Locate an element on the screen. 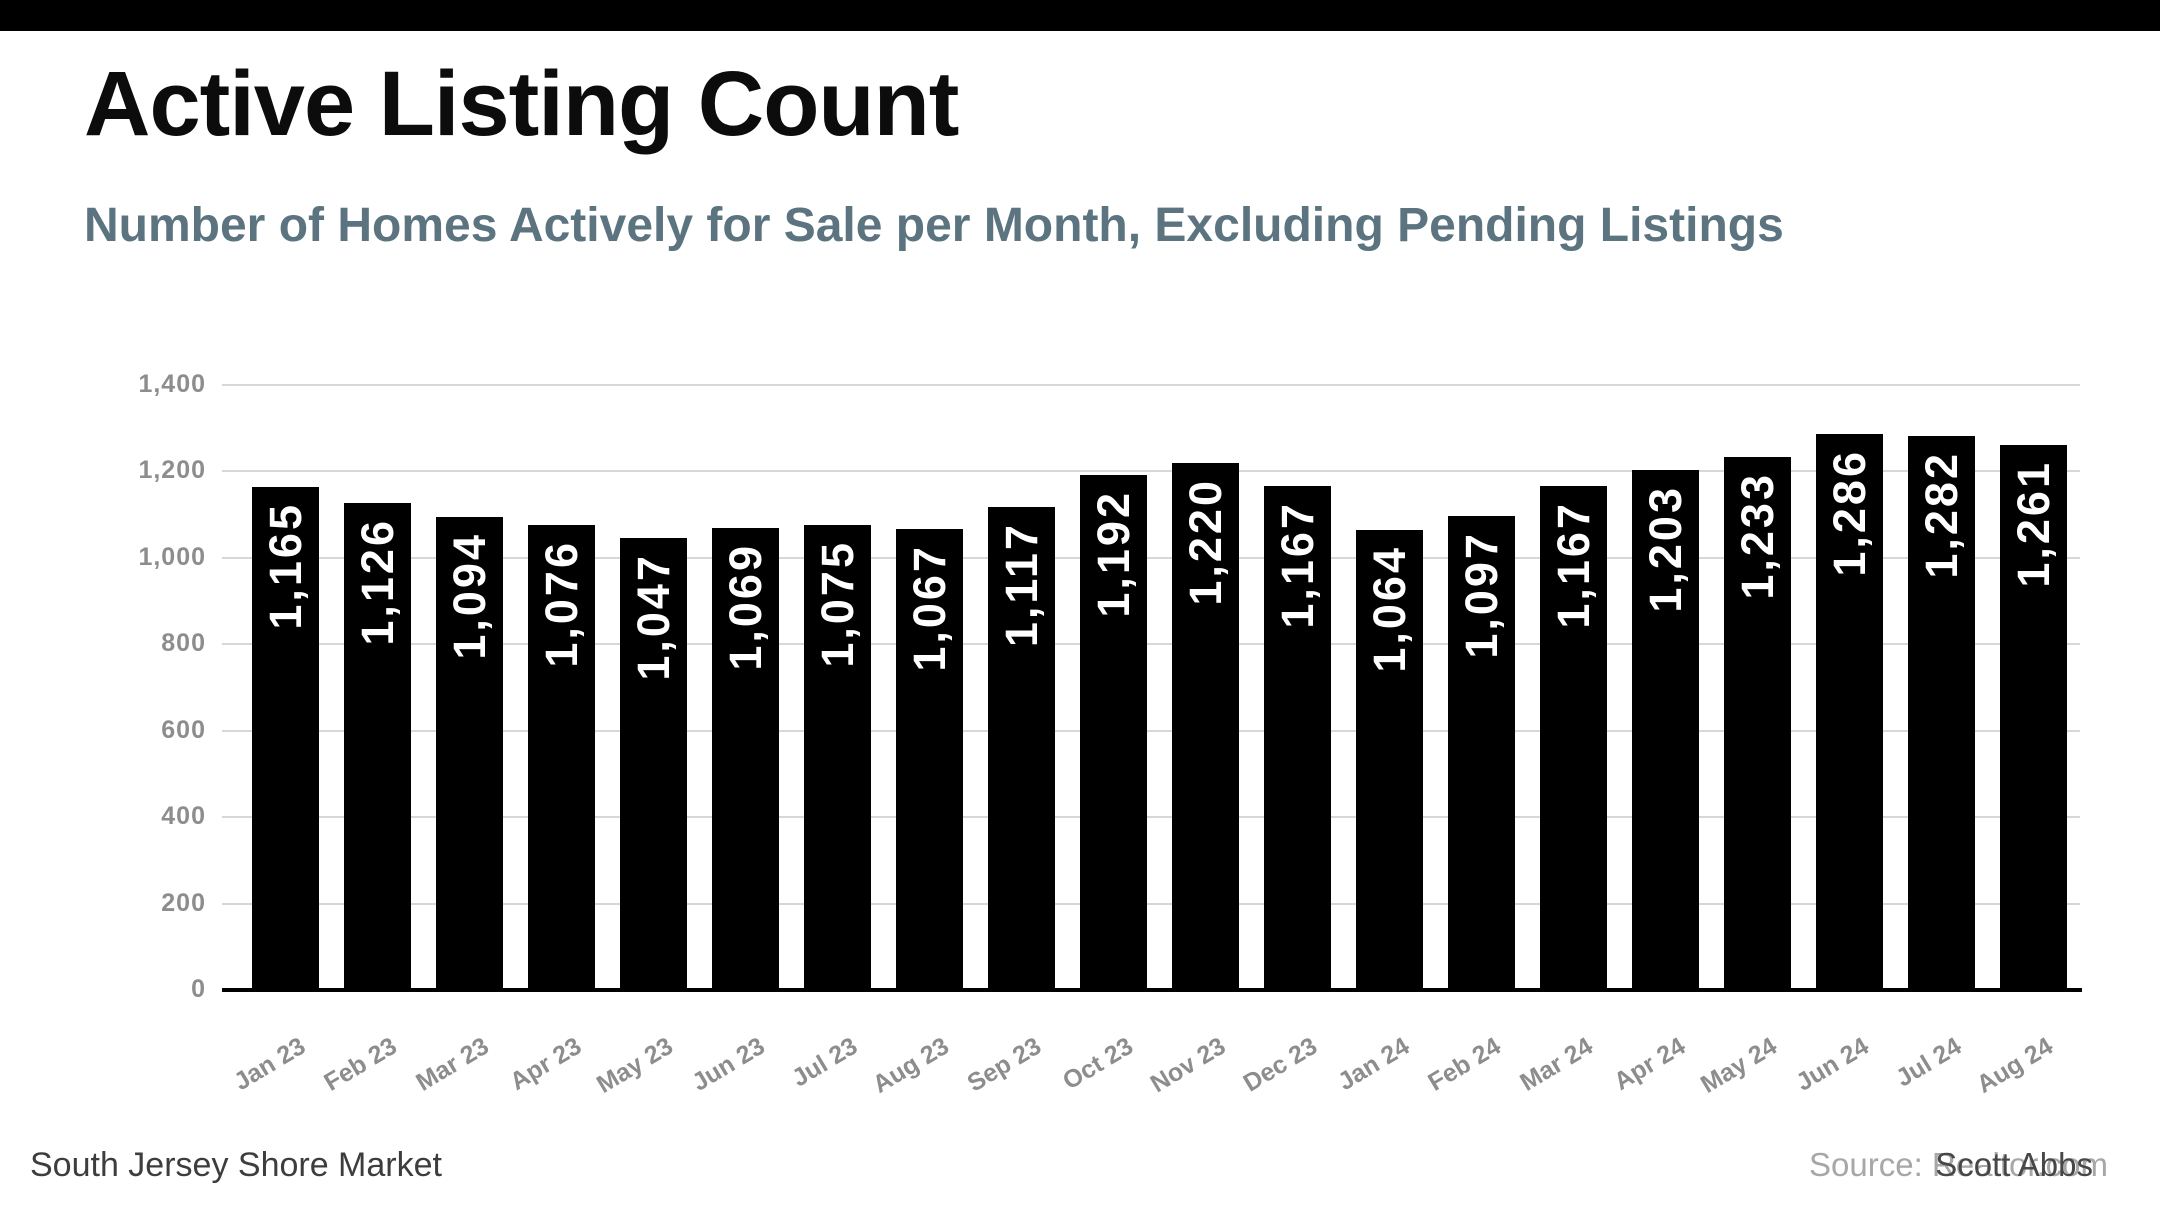  x-axis-line is located at coordinates (1152, 990).